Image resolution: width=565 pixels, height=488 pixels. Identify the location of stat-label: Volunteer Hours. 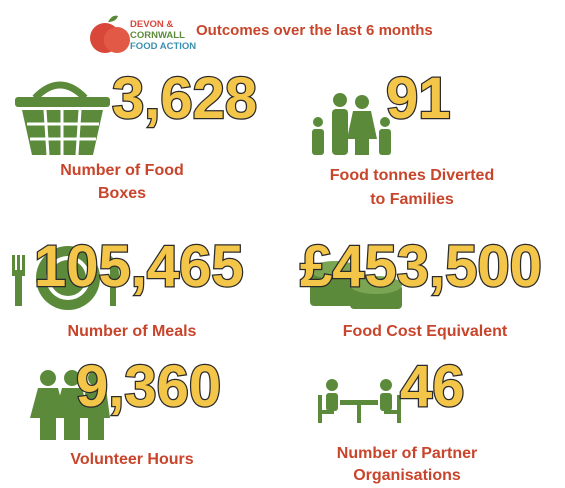
(131, 459).